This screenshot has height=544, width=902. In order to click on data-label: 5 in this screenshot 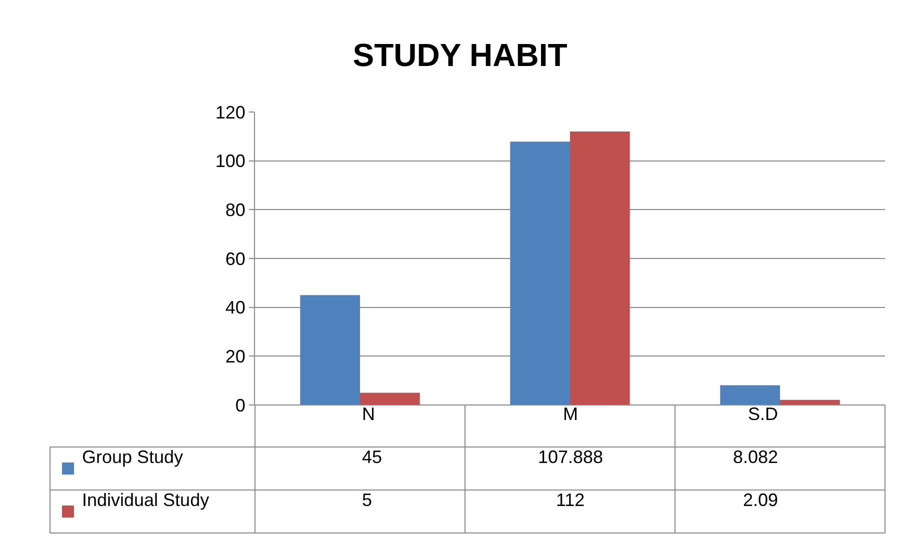, I will do `click(367, 500)`.